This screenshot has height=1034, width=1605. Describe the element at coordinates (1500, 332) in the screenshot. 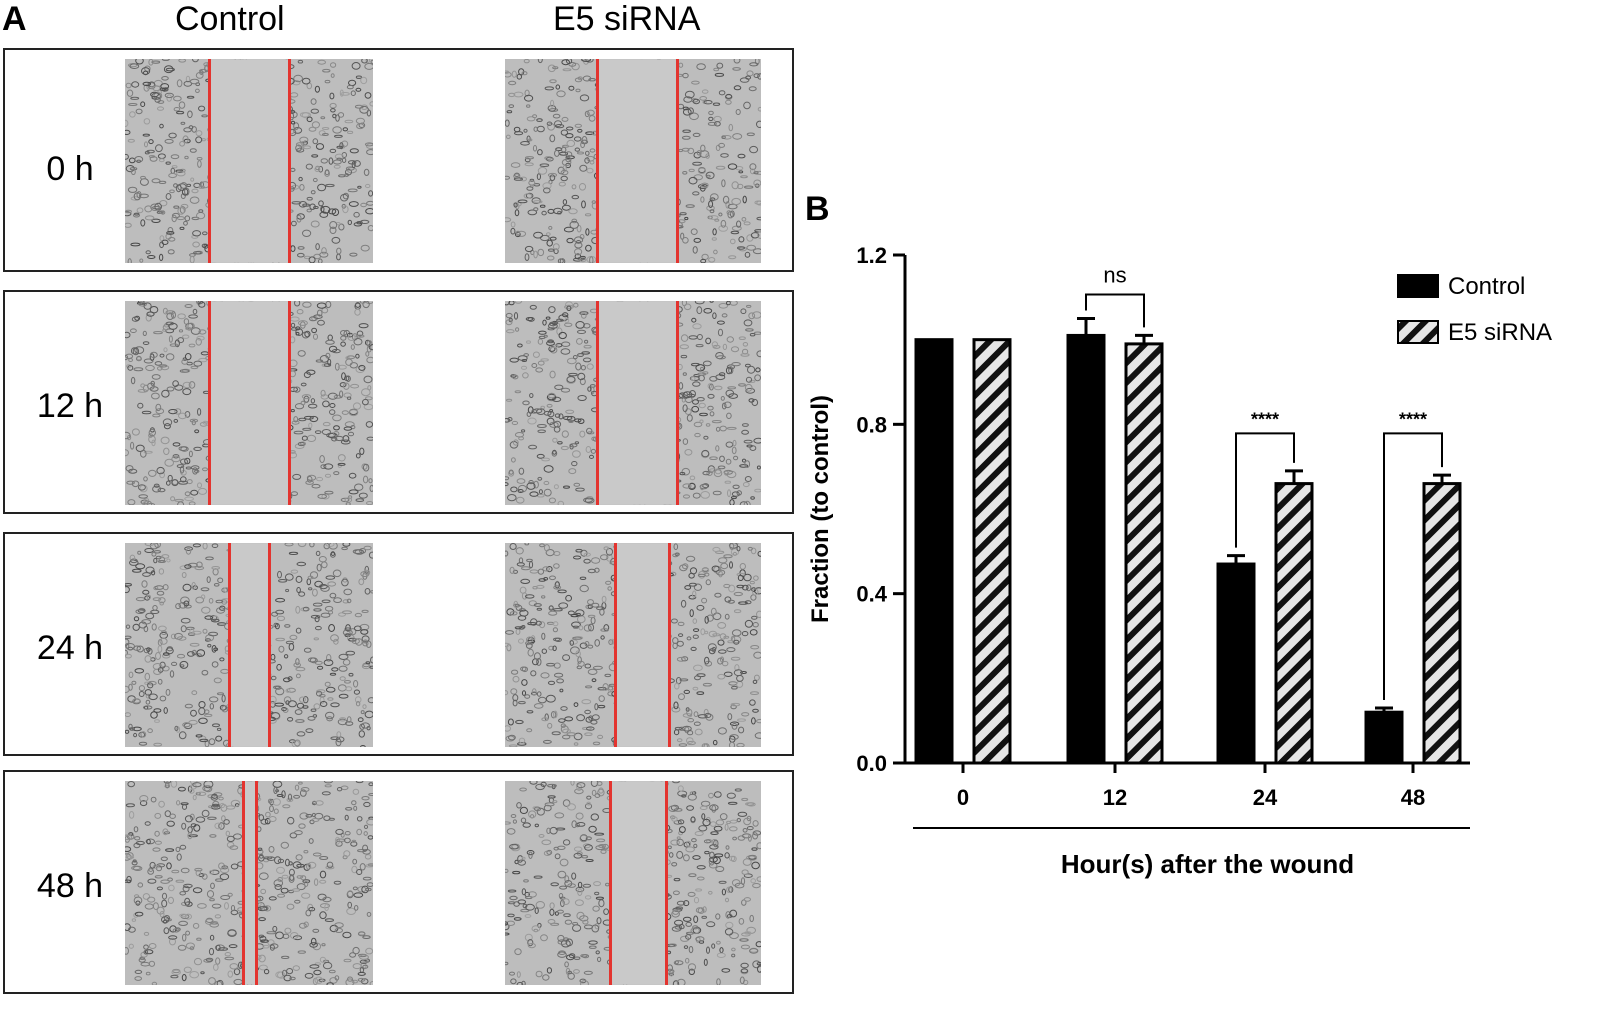

I see `legend-label-e5-sirna: E5 siRNA` at that location.